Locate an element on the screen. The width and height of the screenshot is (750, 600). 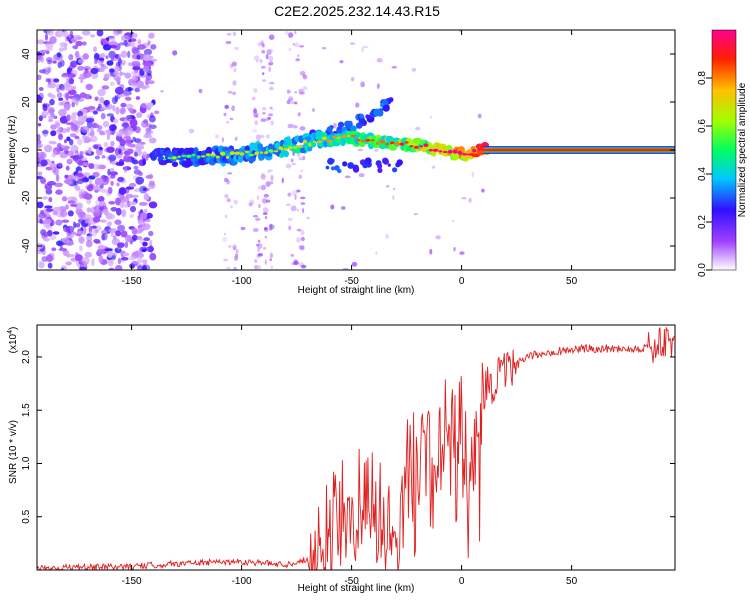
x-tick-label: -50 is located at coordinates (351, 581).